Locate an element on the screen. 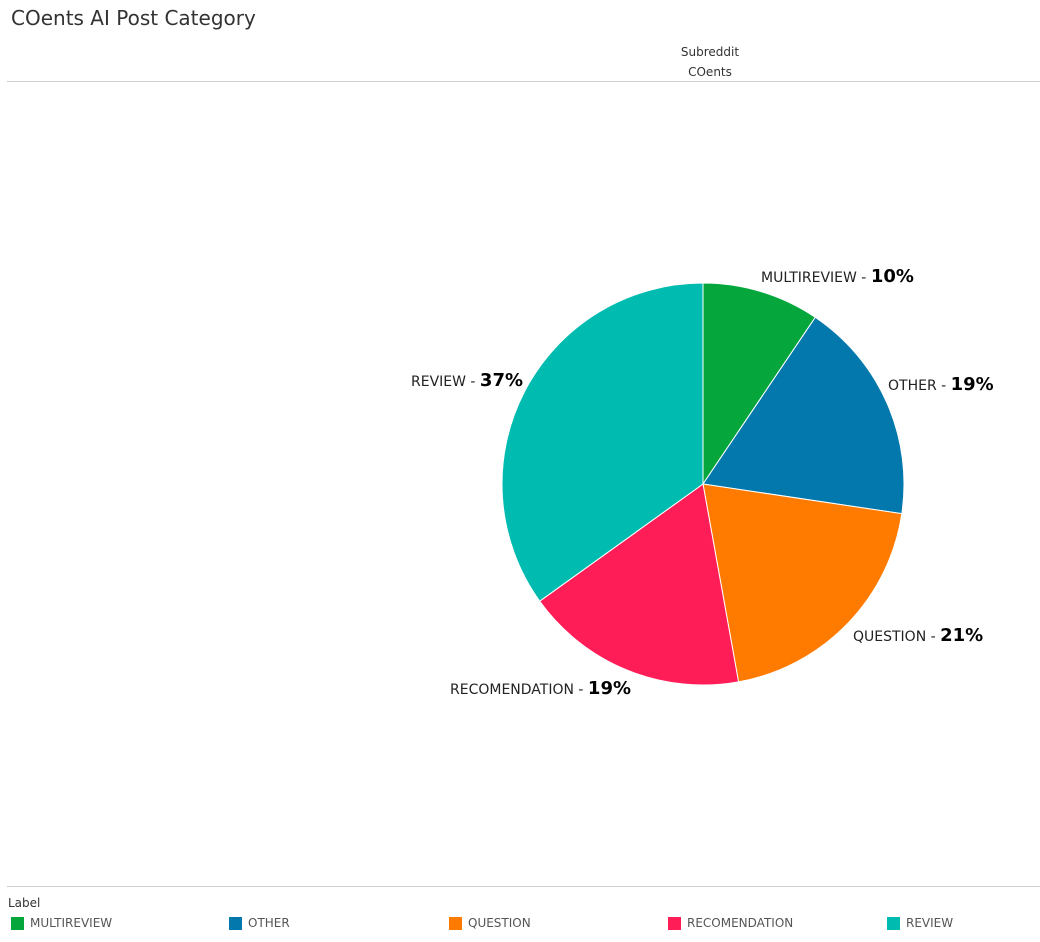 This screenshot has width=1040, height=942. data-label-multireview: MULTIREVIEW - 10% is located at coordinates (837, 276).